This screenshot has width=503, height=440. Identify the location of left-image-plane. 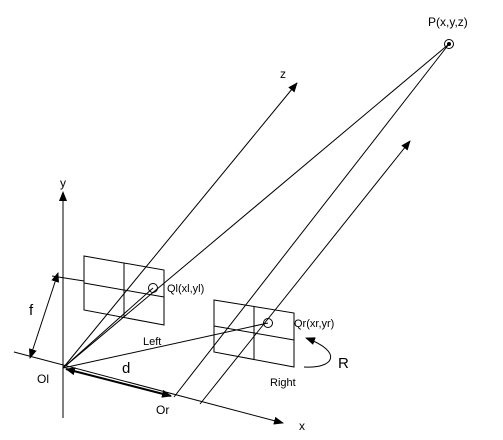
(124, 290).